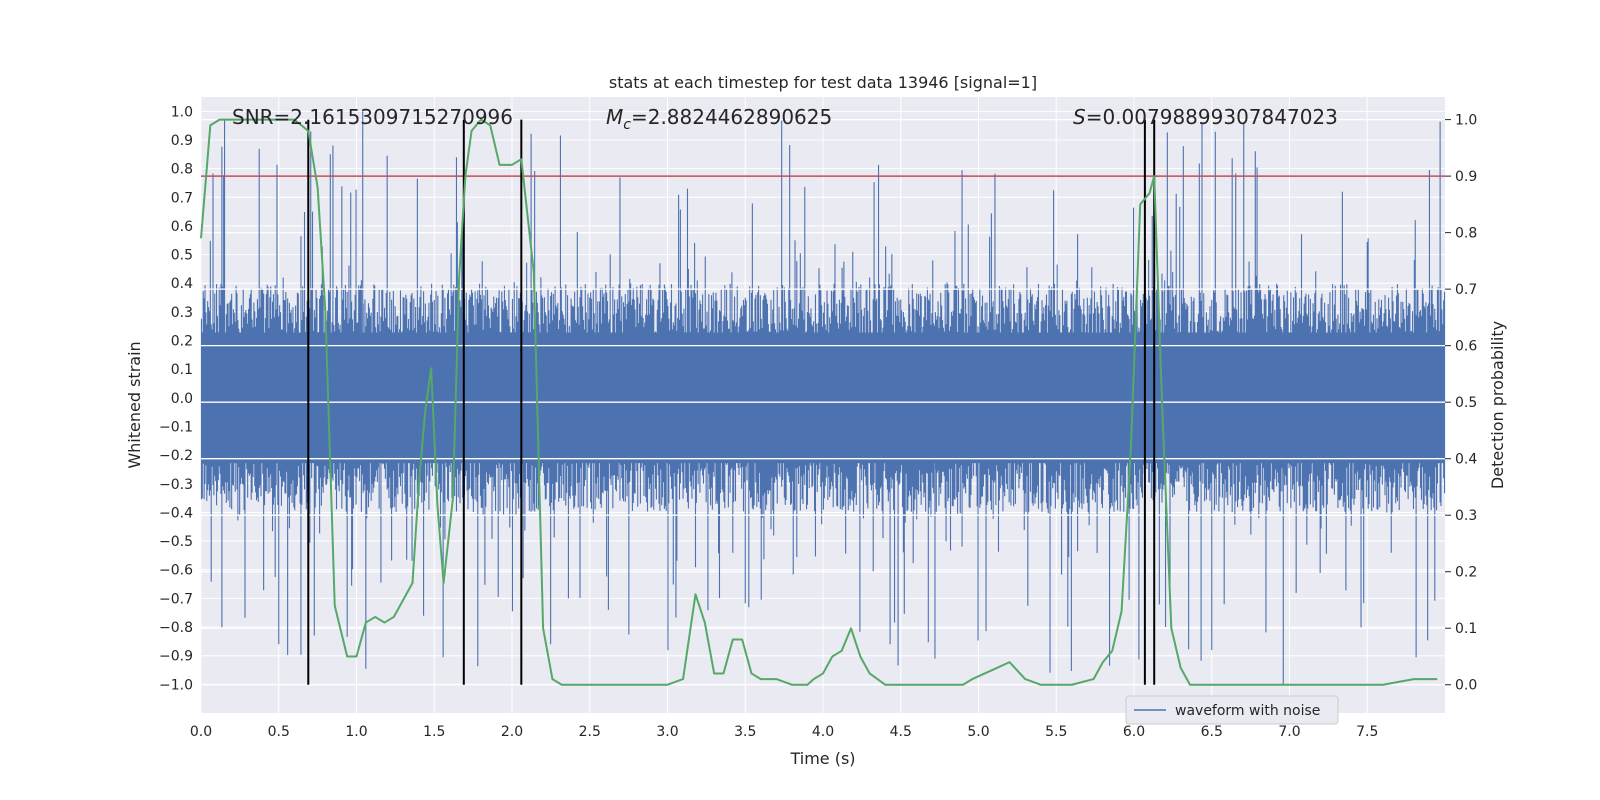  What do you see at coordinates (627, 125) in the screenshot?
I see `chirp-mass-subscript: c` at bounding box center [627, 125].